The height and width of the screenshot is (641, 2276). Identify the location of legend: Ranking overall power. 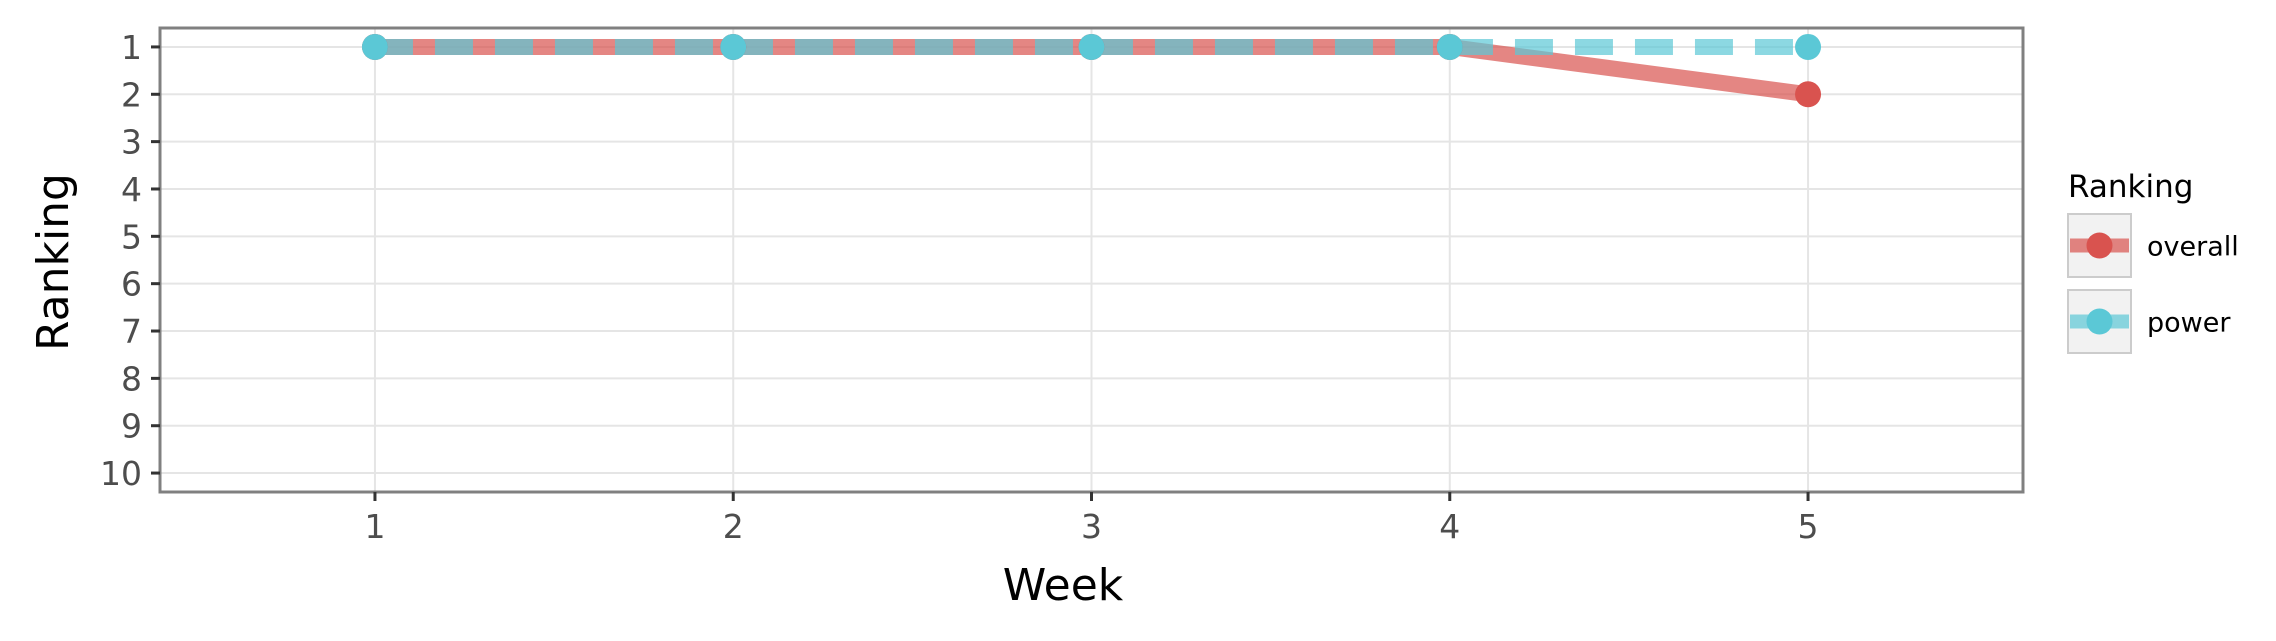
(2153, 261).